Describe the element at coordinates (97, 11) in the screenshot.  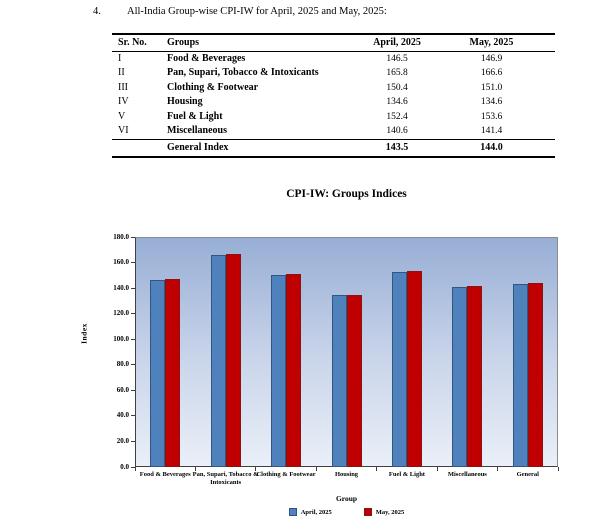
I see `section-number: 4.` at that location.